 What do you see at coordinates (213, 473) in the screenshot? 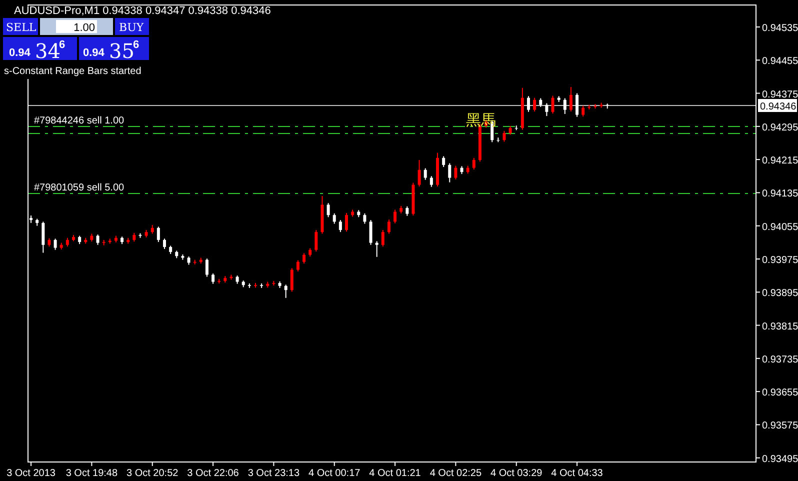
I see `x-tick-label: 3 Oct 22:06` at bounding box center [213, 473].